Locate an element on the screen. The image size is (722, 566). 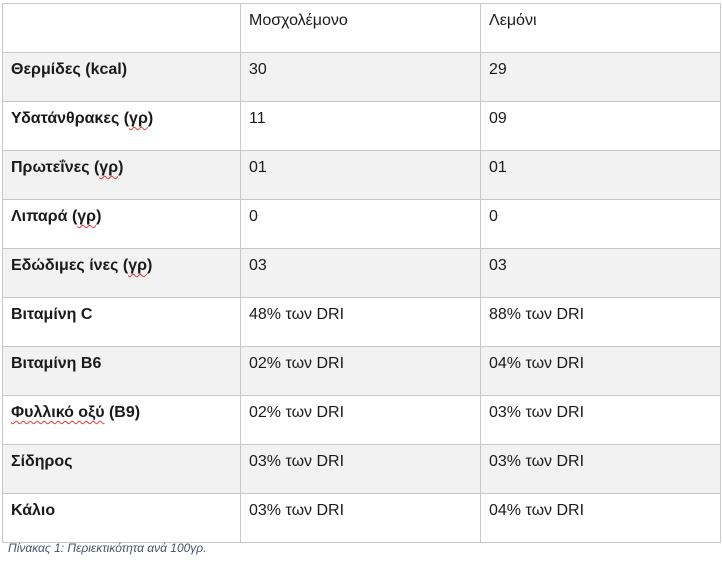
header-cell-lemoni: Λεμόνι is located at coordinates (600, 28).